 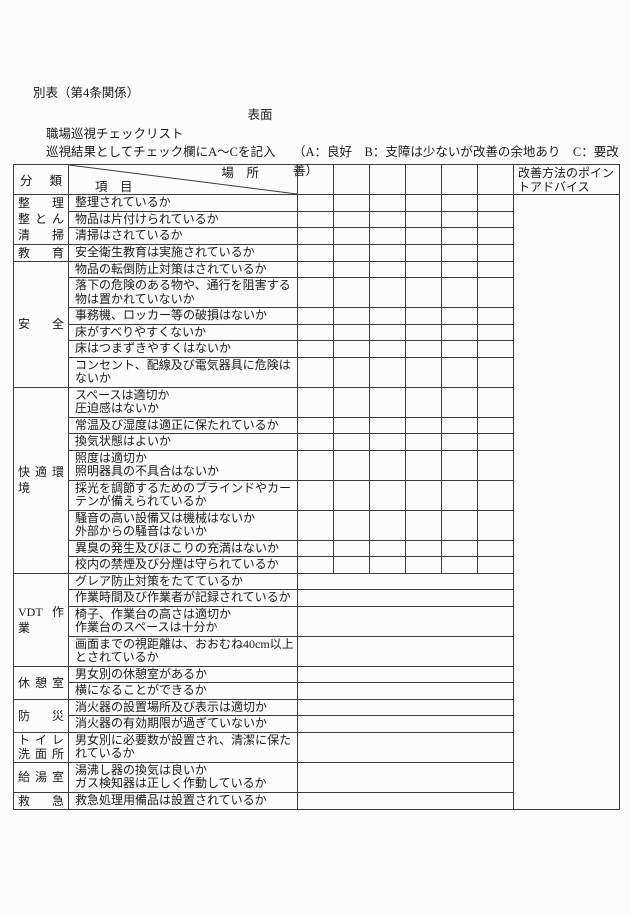 I want to click on category-cell: トイレ 洗面所, so click(x=41, y=747).